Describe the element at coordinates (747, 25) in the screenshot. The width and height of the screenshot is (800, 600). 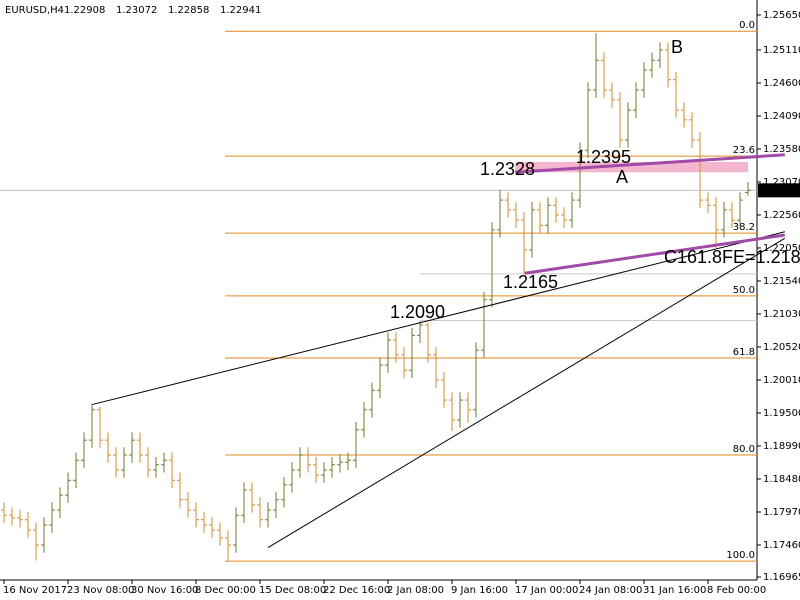
I see `fib-label: 0.0` at that location.